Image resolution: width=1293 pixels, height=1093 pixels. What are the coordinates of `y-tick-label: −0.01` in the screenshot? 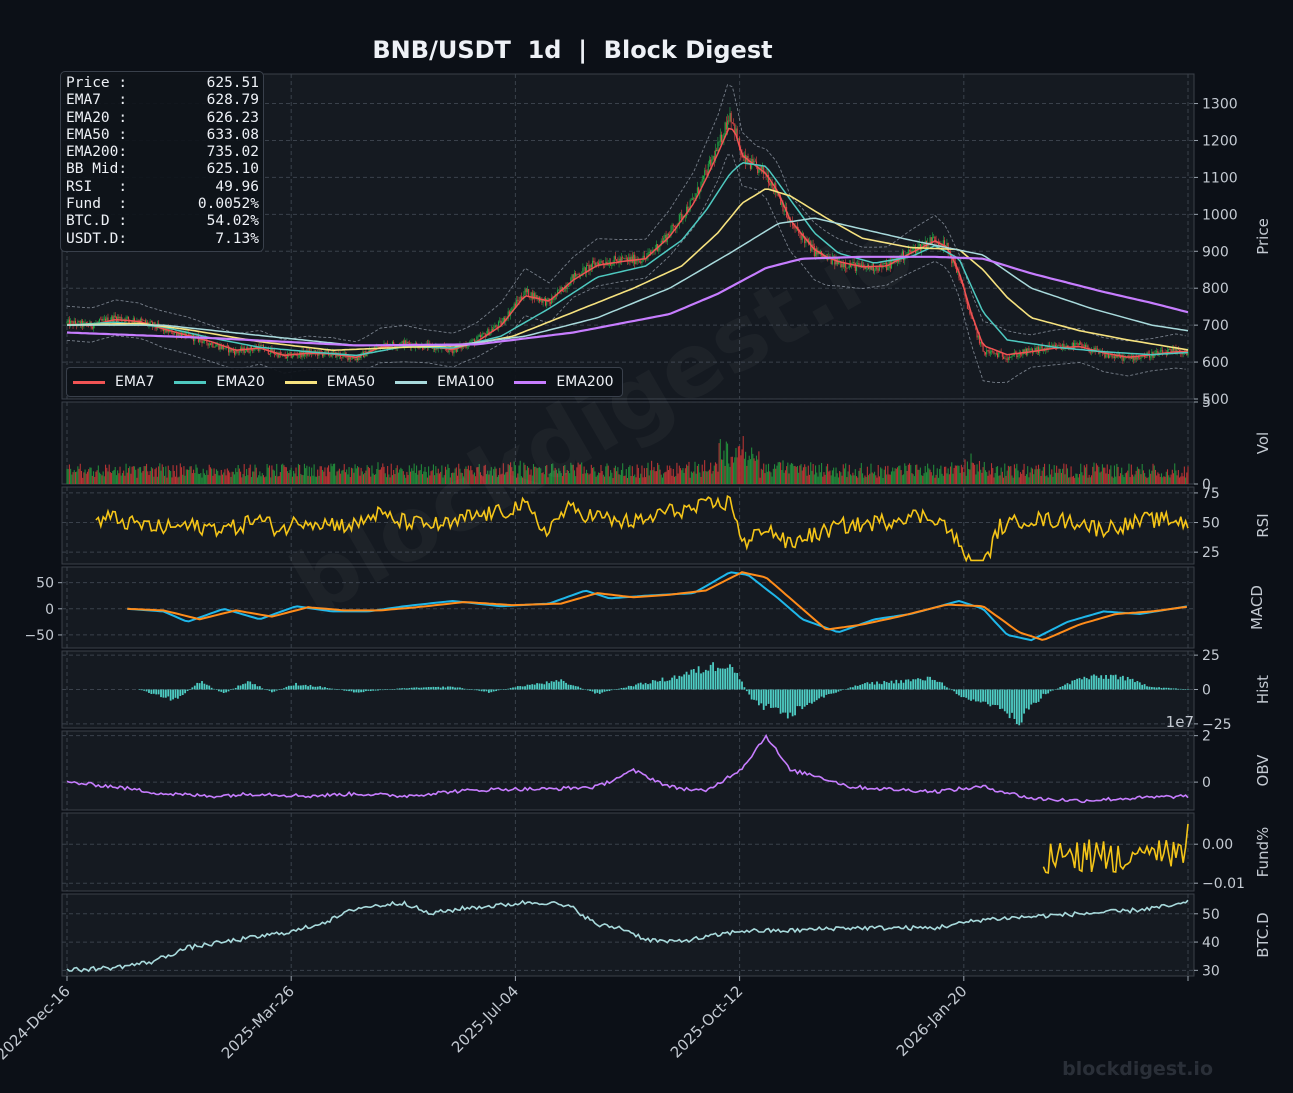 It's located at (1223, 884).